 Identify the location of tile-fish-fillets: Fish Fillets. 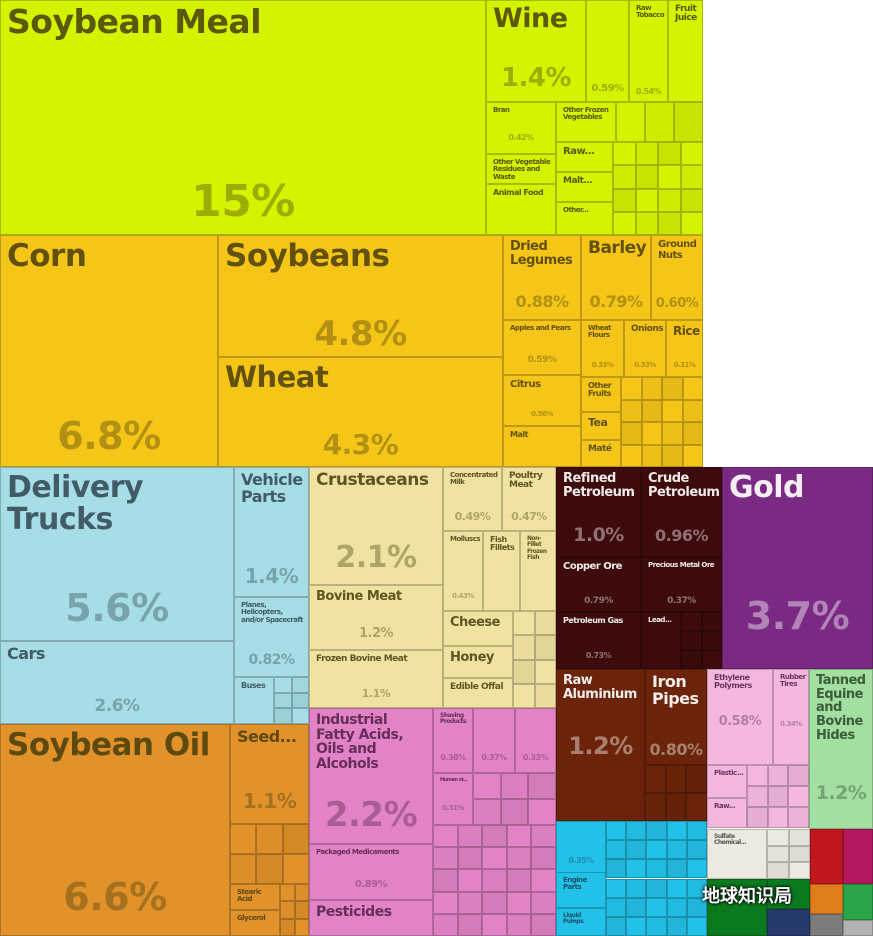
(501, 571).